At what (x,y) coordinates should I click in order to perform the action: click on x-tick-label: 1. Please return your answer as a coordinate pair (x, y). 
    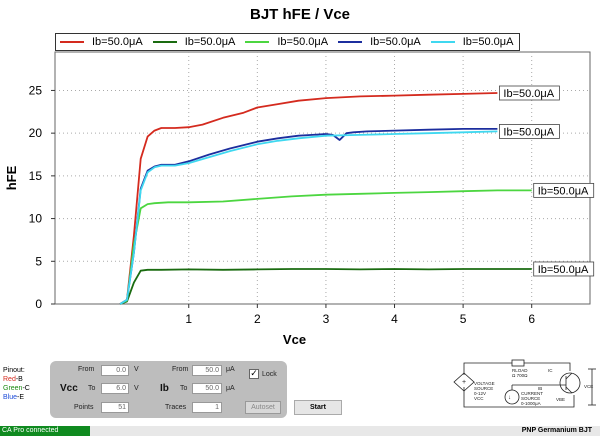
    Looking at the image, I should click on (188, 319).